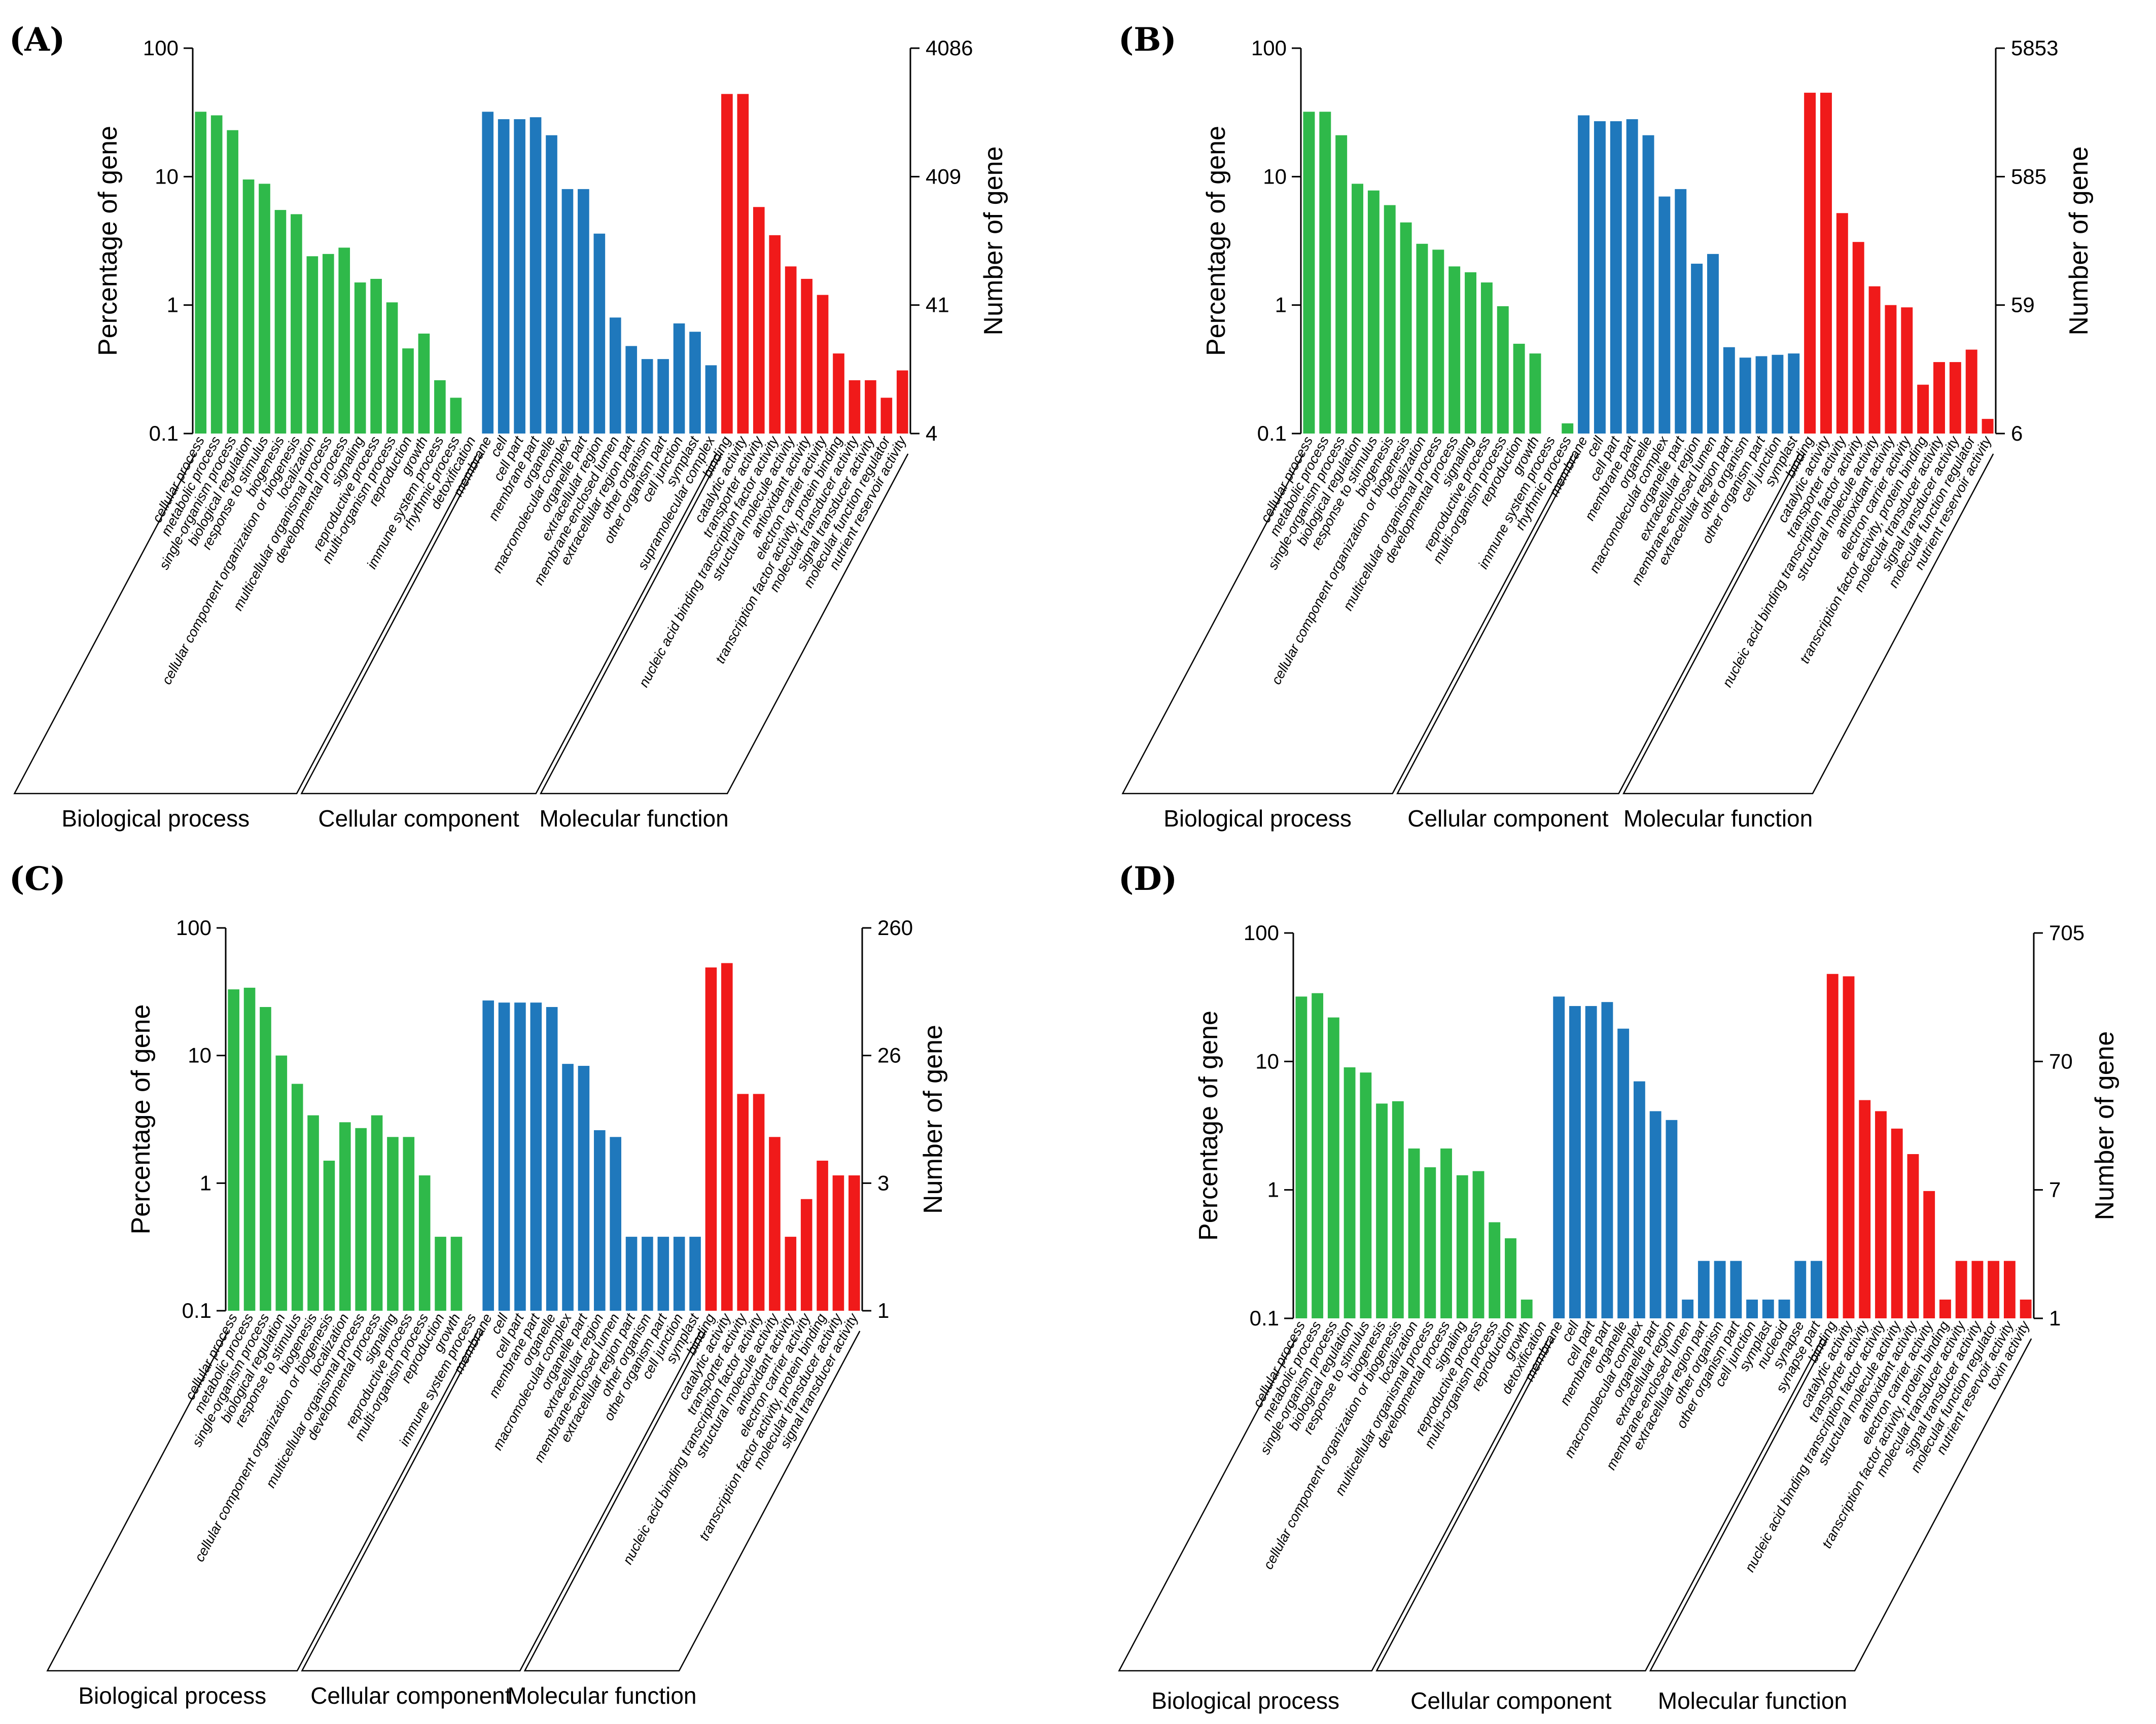  What do you see at coordinates (1147, 40) in the screenshot?
I see `panel-label: (B)` at bounding box center [1147, 40].